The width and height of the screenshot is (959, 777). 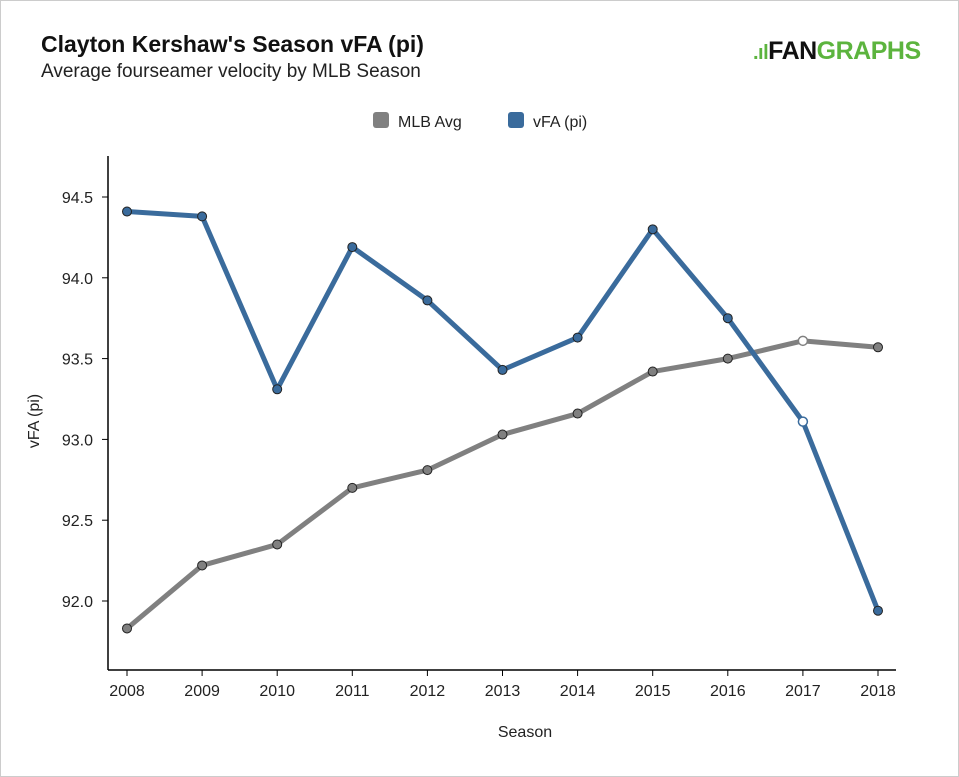 What do you see at coordinates (277, 691) in the screenshot?
I see `x-tick-label: 2010` at bounding box center [277, 691].